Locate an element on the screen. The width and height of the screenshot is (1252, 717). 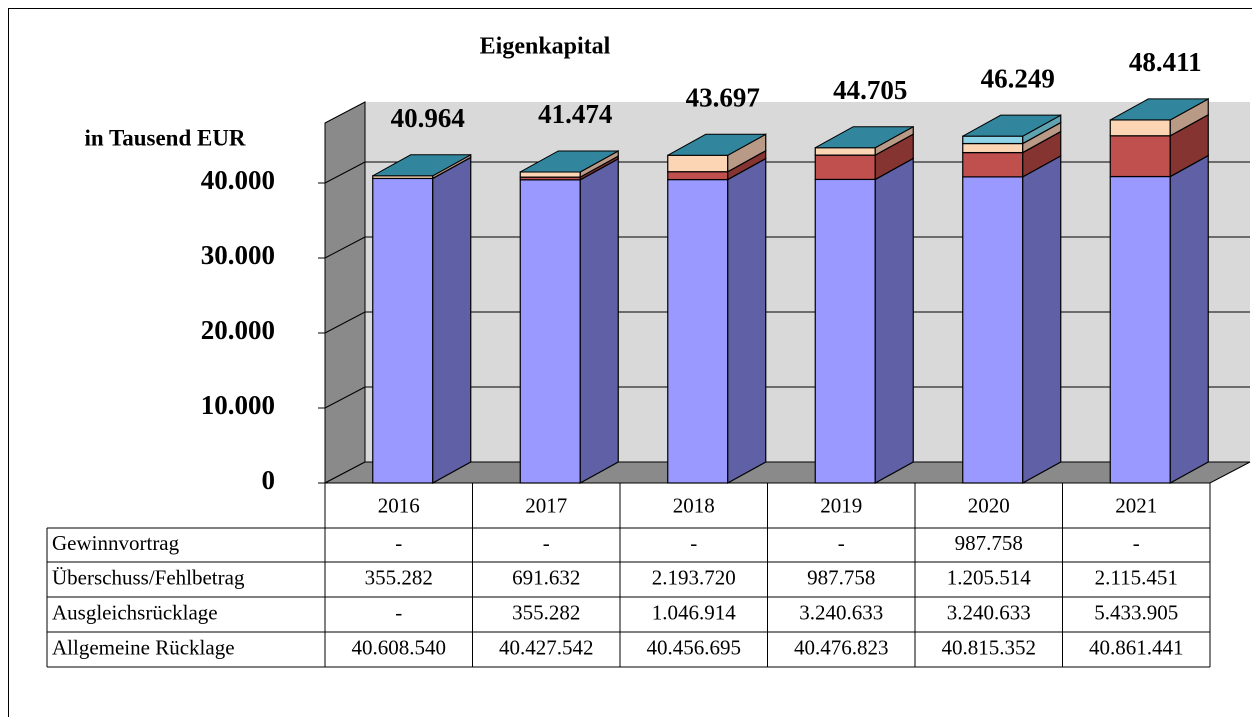
table-value: 2.115.451 is located at coordinates (1136, 577).